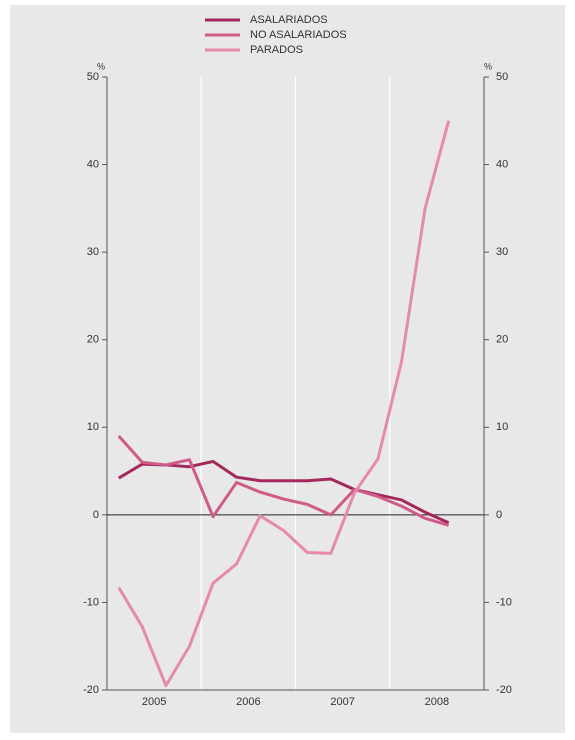 This screenshot has width=575, height=740. What do you see at coordinates (289, 20) in the screenshot?
I see `legend-label: ASALARIADOS` at bounding box center [289, 20].